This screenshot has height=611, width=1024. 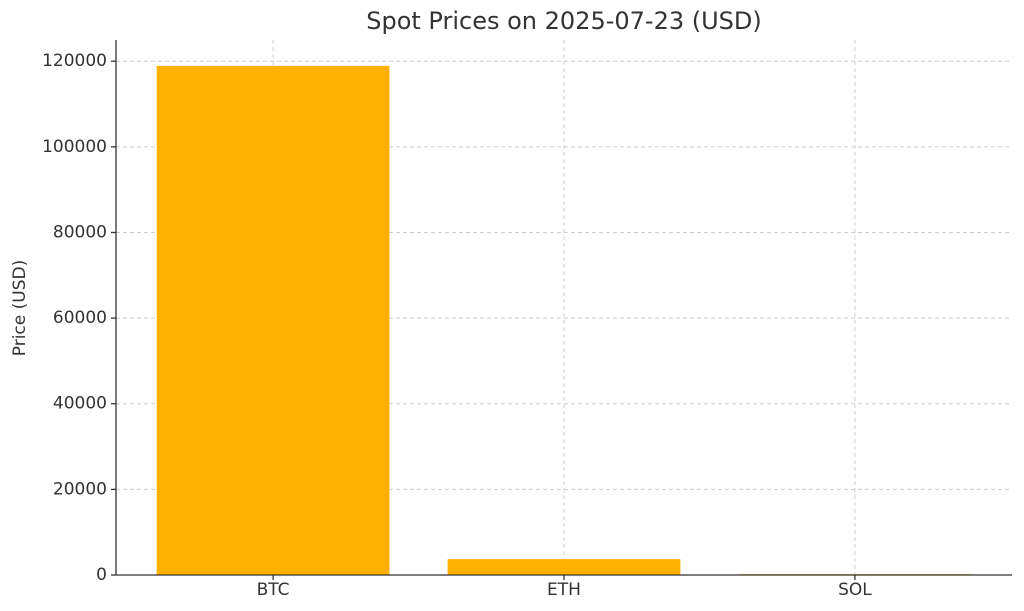 What do you see at coordinates (273, 590) in the screenshot?
I see `x-tick-label: BTC` at bounding box center [273, 590].